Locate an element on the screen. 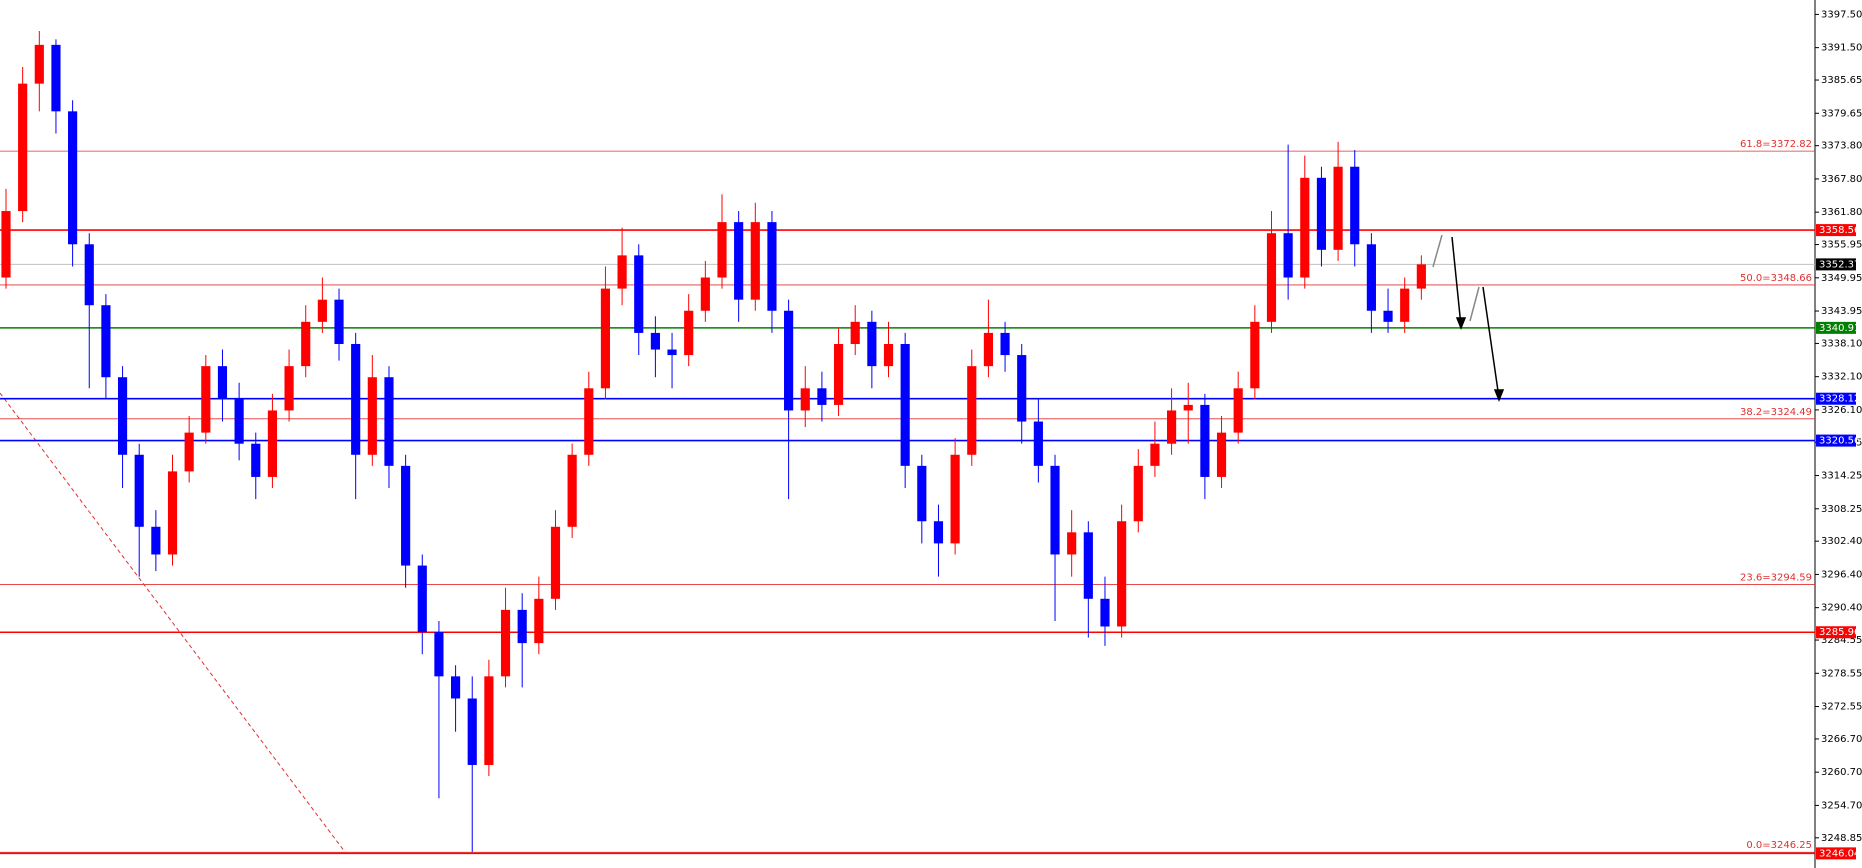  y-tick-label: 3355.95 is located at coordinates (1841, 245).